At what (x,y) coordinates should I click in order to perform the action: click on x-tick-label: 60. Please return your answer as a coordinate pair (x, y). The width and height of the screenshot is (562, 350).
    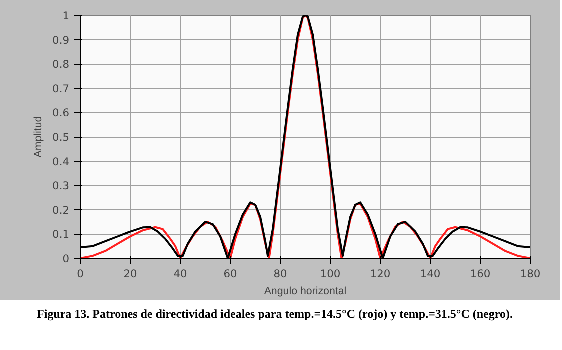
    Looking at the image, I should click on (231, 274).